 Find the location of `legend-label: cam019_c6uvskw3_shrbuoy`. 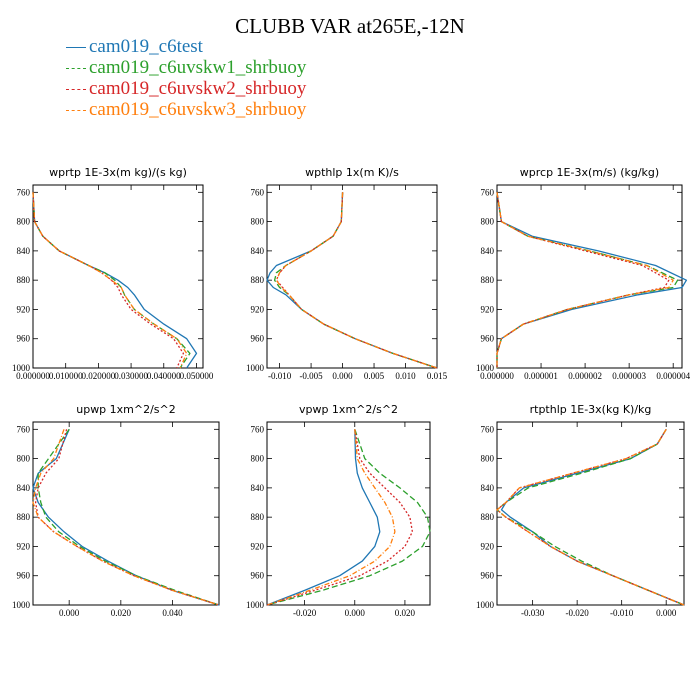

legend-label: cam019_c6uvskw3_shrbuoy is located at coordinates (198, 109).